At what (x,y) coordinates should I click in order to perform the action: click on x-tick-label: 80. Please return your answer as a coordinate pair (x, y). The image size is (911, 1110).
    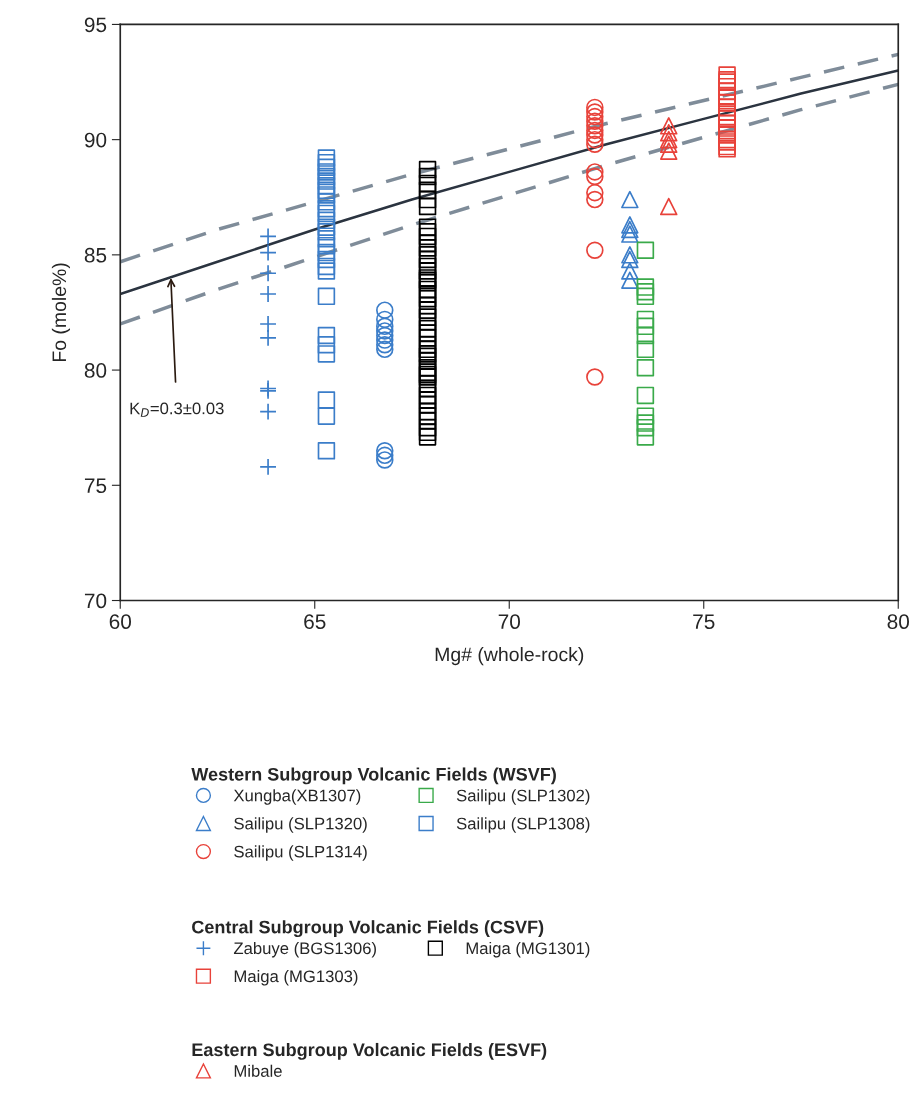
    Looking at the image, I should click on (898, 622).